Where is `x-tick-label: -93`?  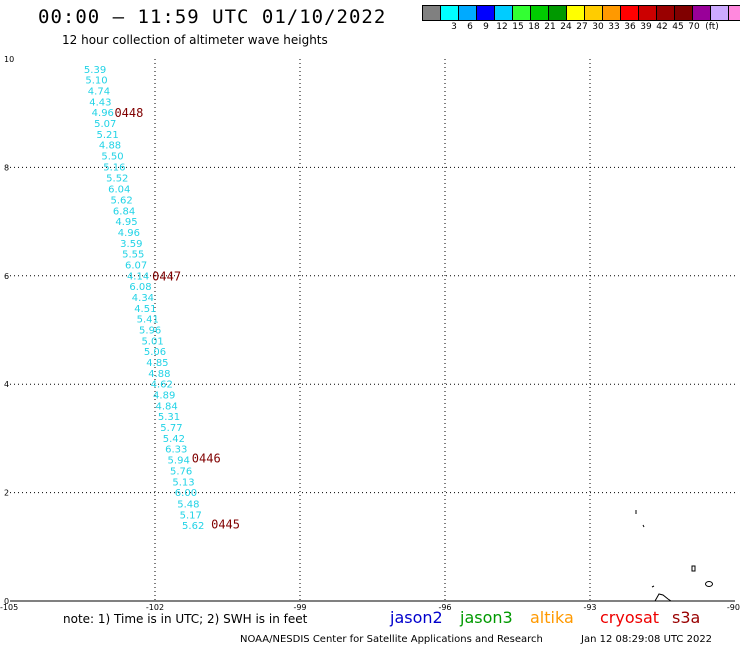 x-tick-label: -93 is located at coordinates (589, 607).